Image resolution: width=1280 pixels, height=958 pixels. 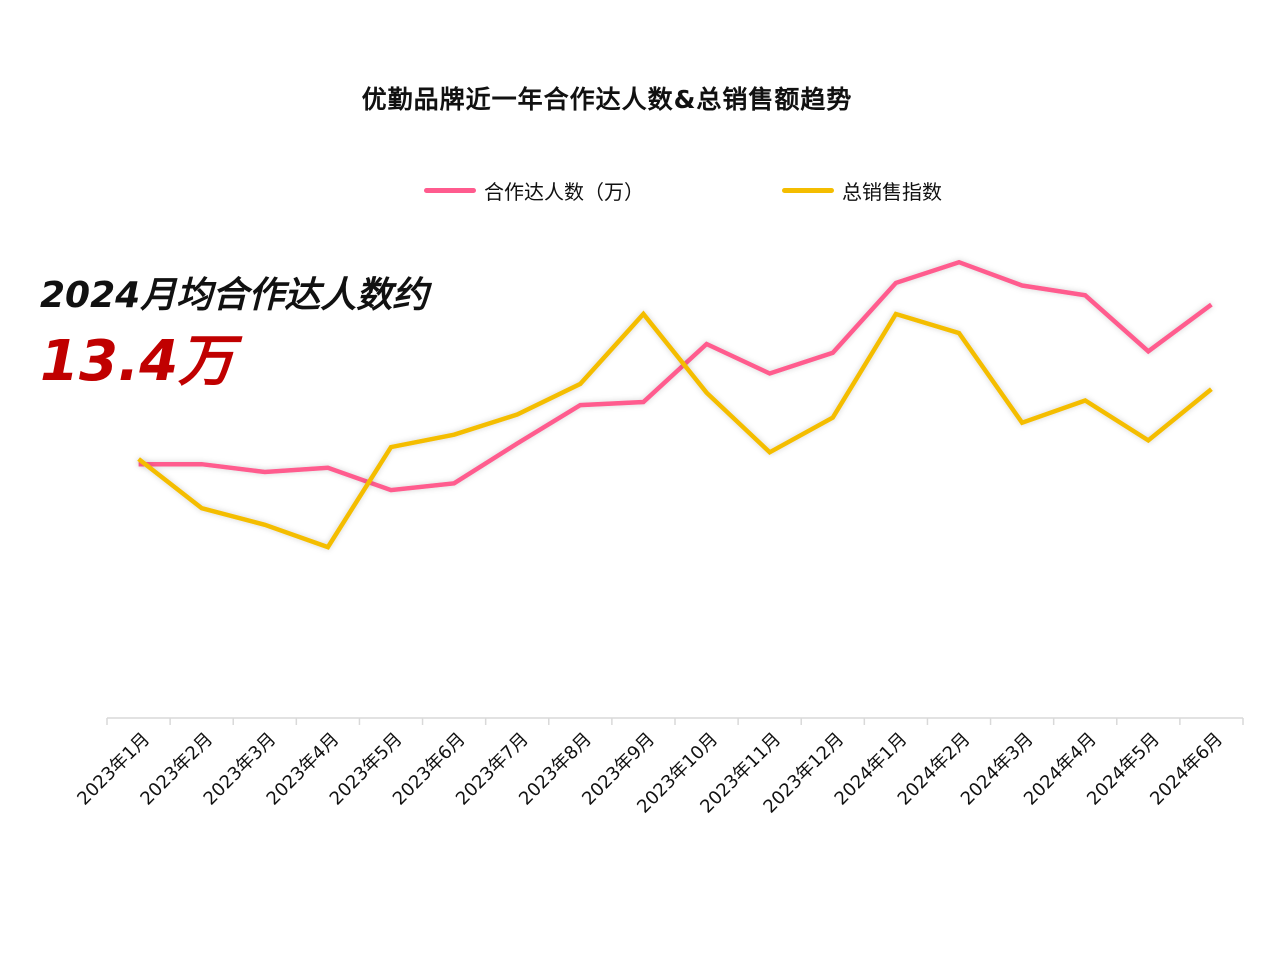 What do you see at coordinates (450, 190) in the screenshot?
I see `legend-swatch-talent` at bounding box center [450, 190].